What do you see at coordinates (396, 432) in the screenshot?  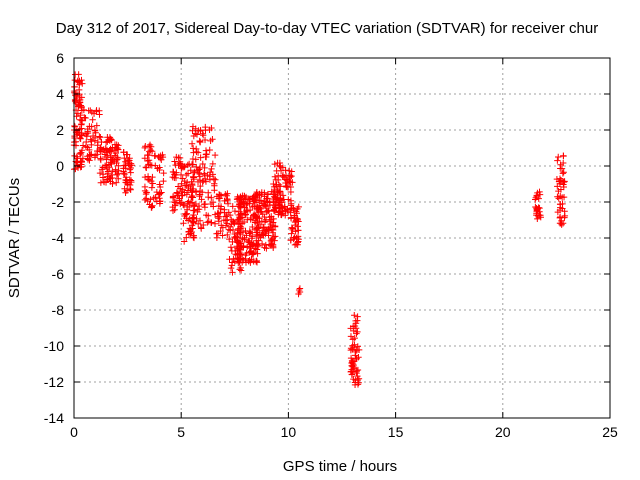 I see `x-tick-label: 15` at bounding box center [396, 432].